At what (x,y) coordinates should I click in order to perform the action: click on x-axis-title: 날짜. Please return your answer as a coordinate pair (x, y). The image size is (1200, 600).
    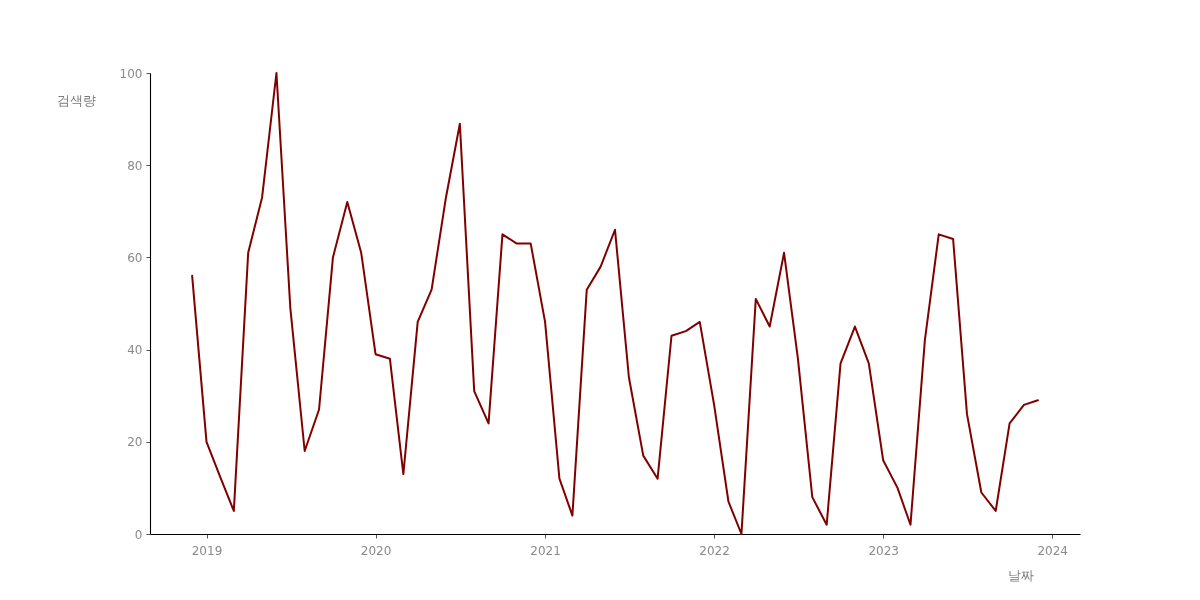
    Looking at the image, I should click on (1020, 575).